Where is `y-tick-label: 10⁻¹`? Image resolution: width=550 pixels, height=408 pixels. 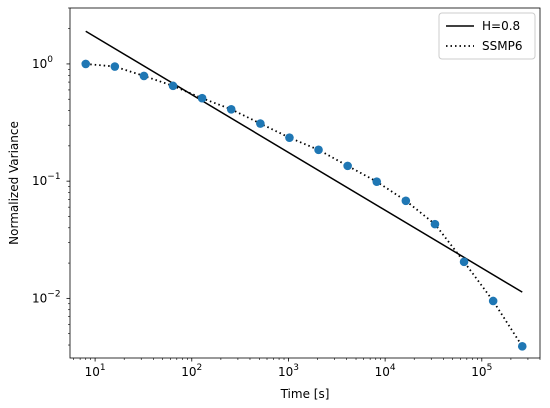 y-tick-label: 10⁻¹ is located at coordinates (46, 180).